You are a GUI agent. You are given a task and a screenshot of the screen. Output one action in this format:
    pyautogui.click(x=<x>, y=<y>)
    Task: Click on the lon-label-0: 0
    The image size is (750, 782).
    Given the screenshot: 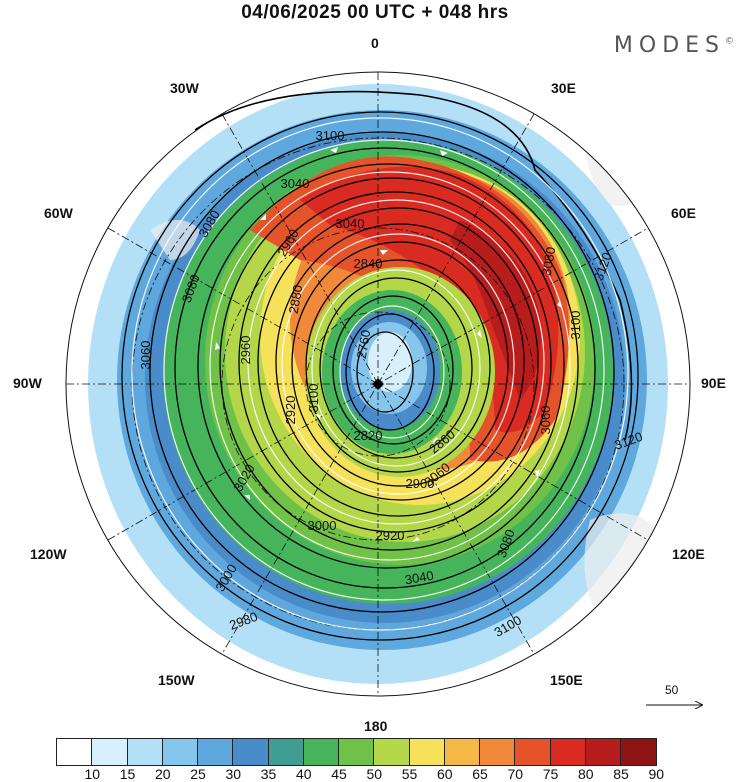 What is the action you would take?
    pyautogui.click(x=375, y=43)
    